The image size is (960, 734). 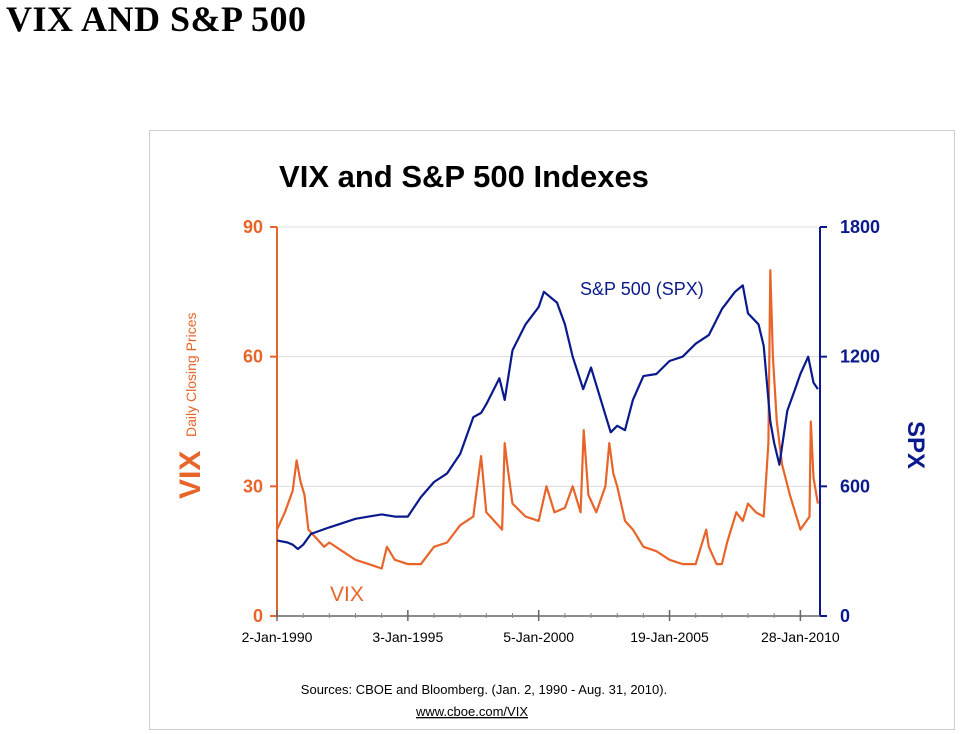 I want to click on vix-series-label: VIX, so click(x=347, y=594).